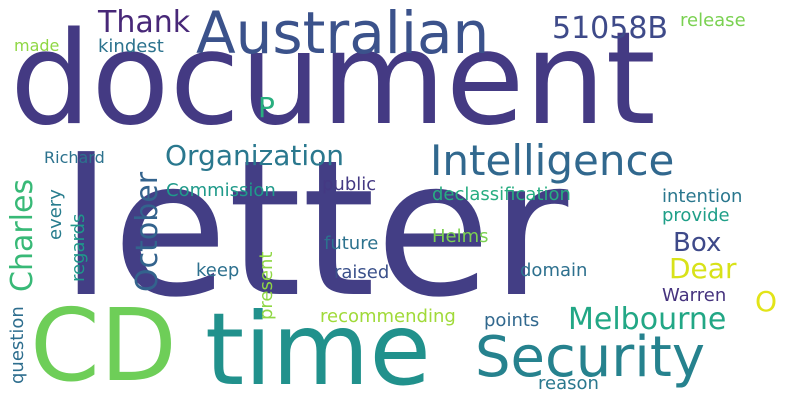 The image size is (790, 405). I want to click on word-dear: Dear, so click(703, 268).